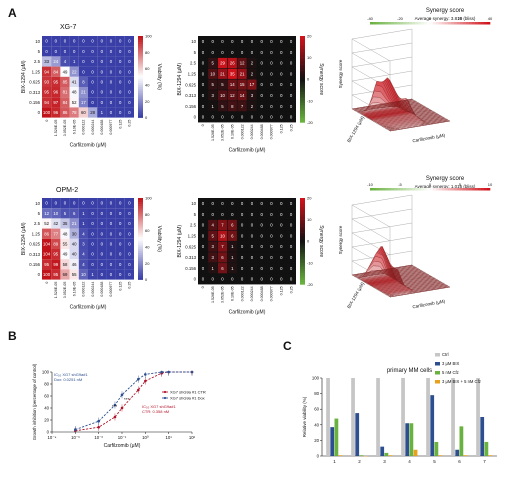 The width and height of the screenshot is (520, 487). Describe the element at coordinates (74, 127) in the screenshot. I see `xg7-viability-x-tick: 6.10E-05` at that location.